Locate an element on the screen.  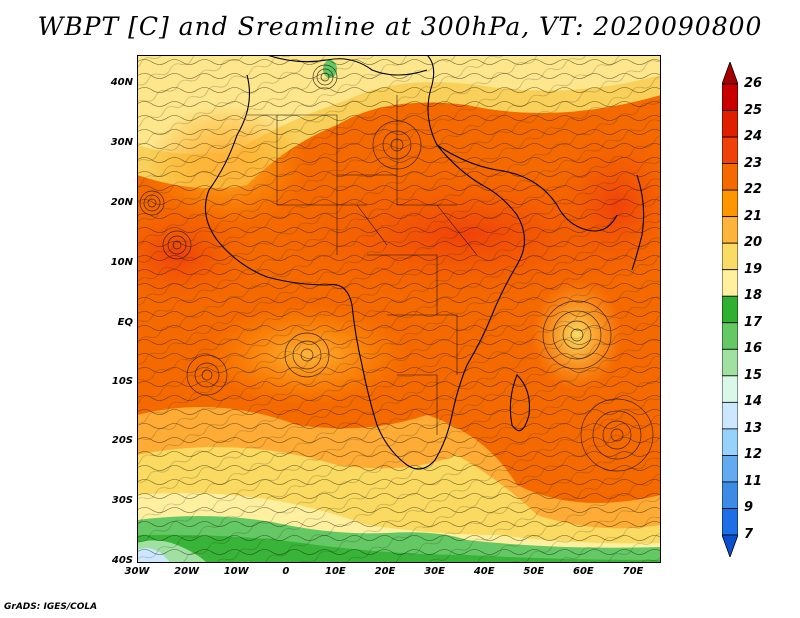
lat-tick-label: 30S is located at coordinates (122, 500).